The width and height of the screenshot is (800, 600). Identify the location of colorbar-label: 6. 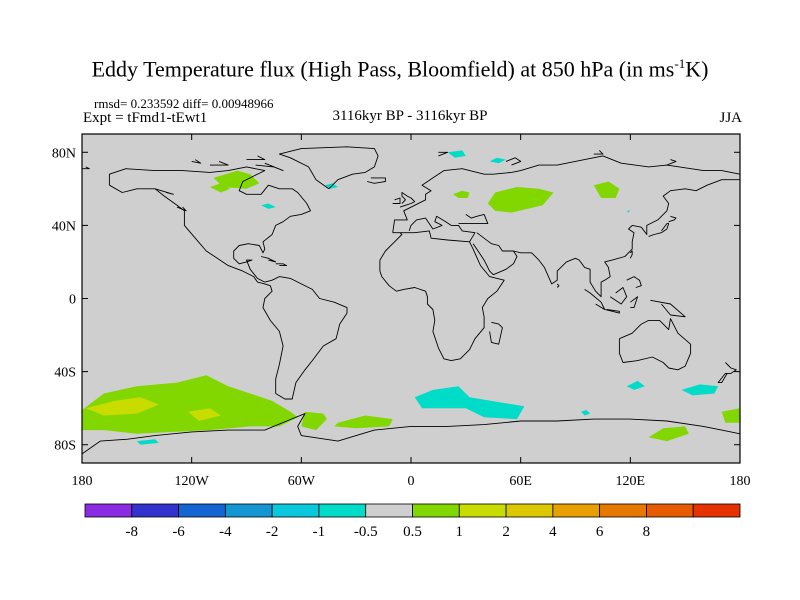
(600, 532).